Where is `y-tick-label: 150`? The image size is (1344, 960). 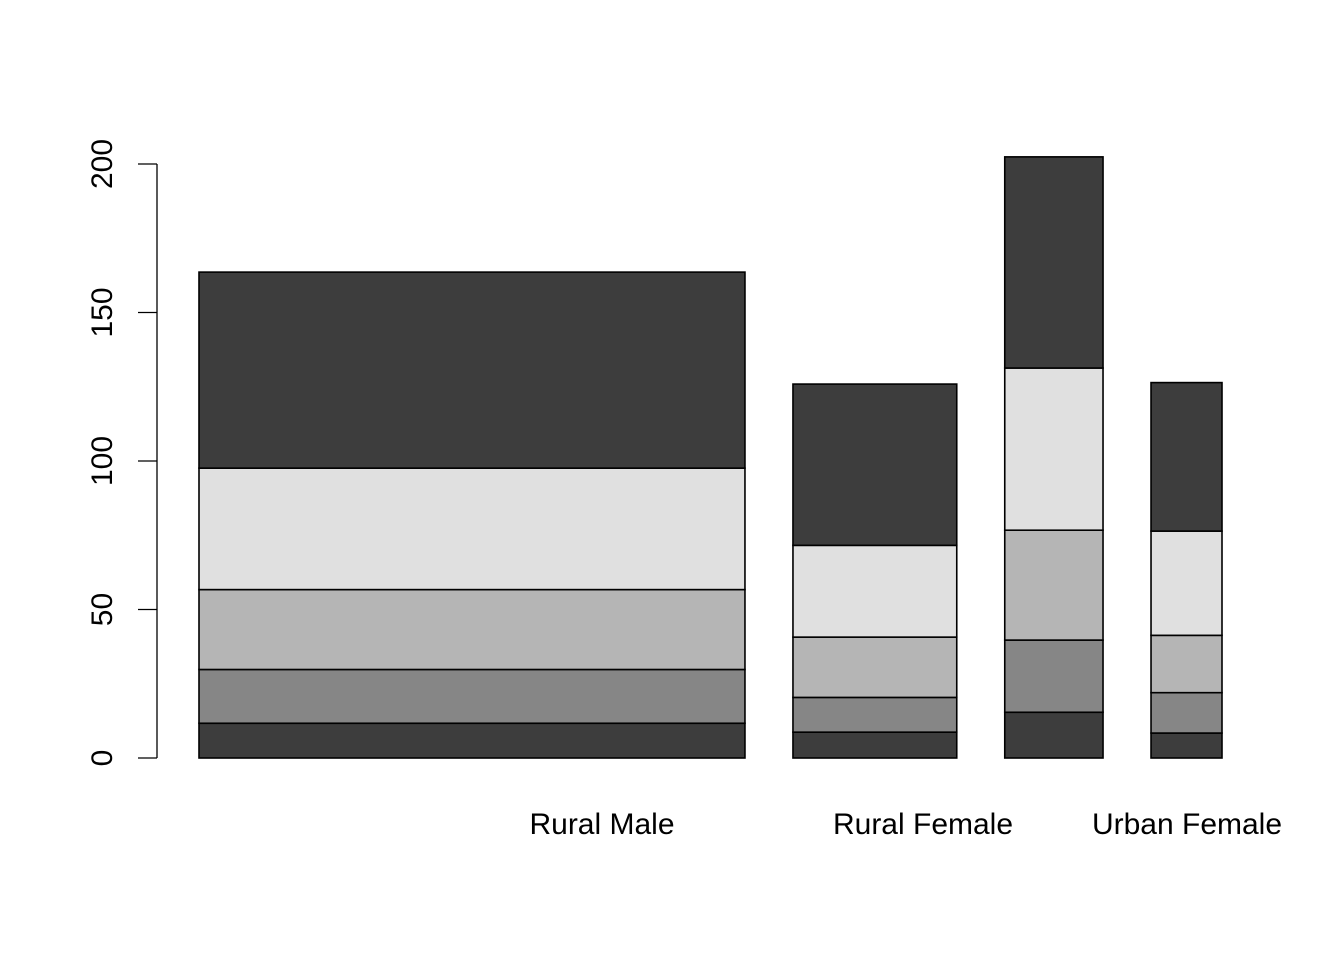 y-tick-label: 150 is located at coordinates (102, 312).